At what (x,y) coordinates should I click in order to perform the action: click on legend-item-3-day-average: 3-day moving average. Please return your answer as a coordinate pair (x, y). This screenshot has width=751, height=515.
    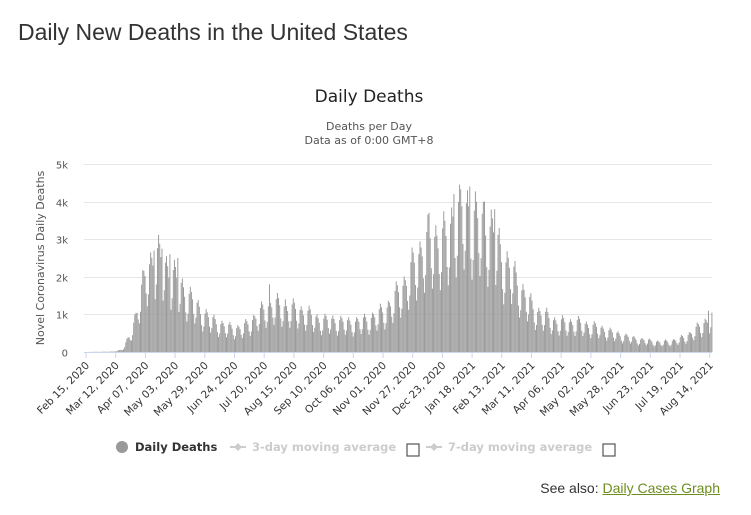
    Looking at the image, I should click on (313, 447).